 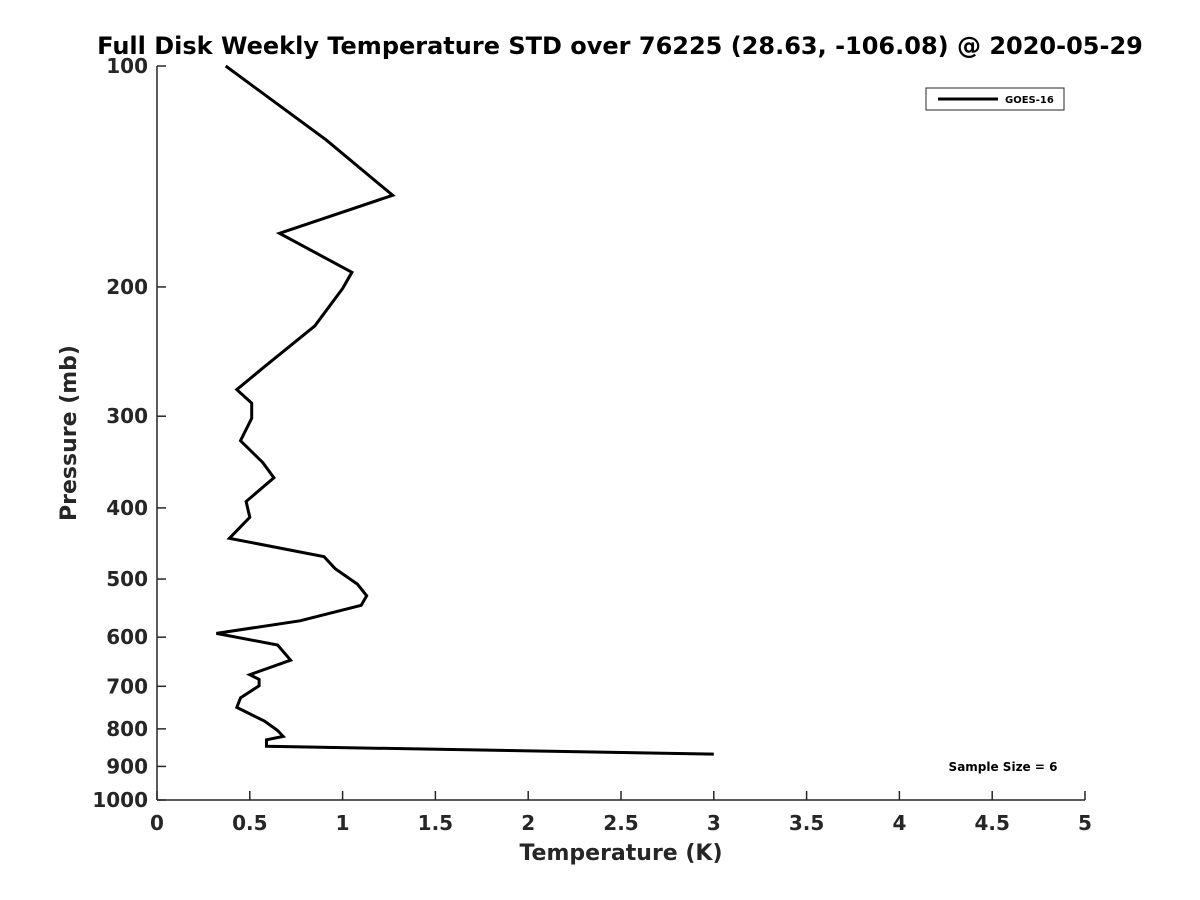 What do you see at coordinates (1029, 100) in the screenshot?
I see `legend-label-goes-16: GOES-16` at bounding box center [1029, 100].